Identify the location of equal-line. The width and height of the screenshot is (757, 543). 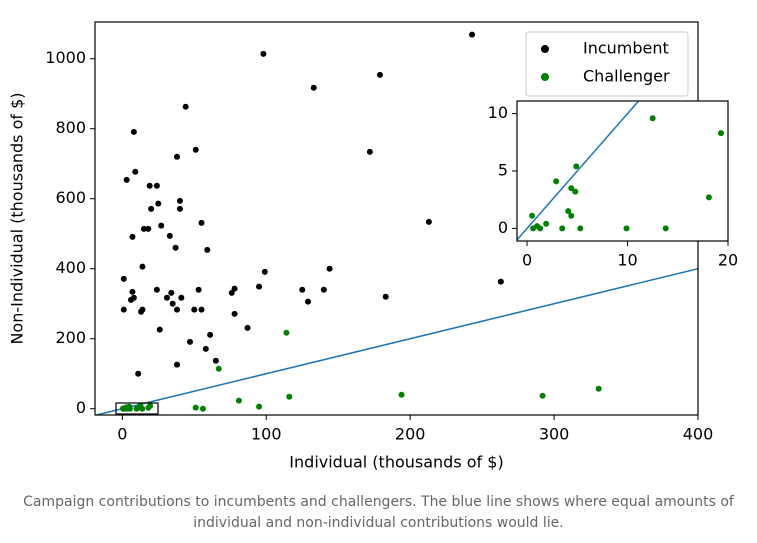
(578, 171).